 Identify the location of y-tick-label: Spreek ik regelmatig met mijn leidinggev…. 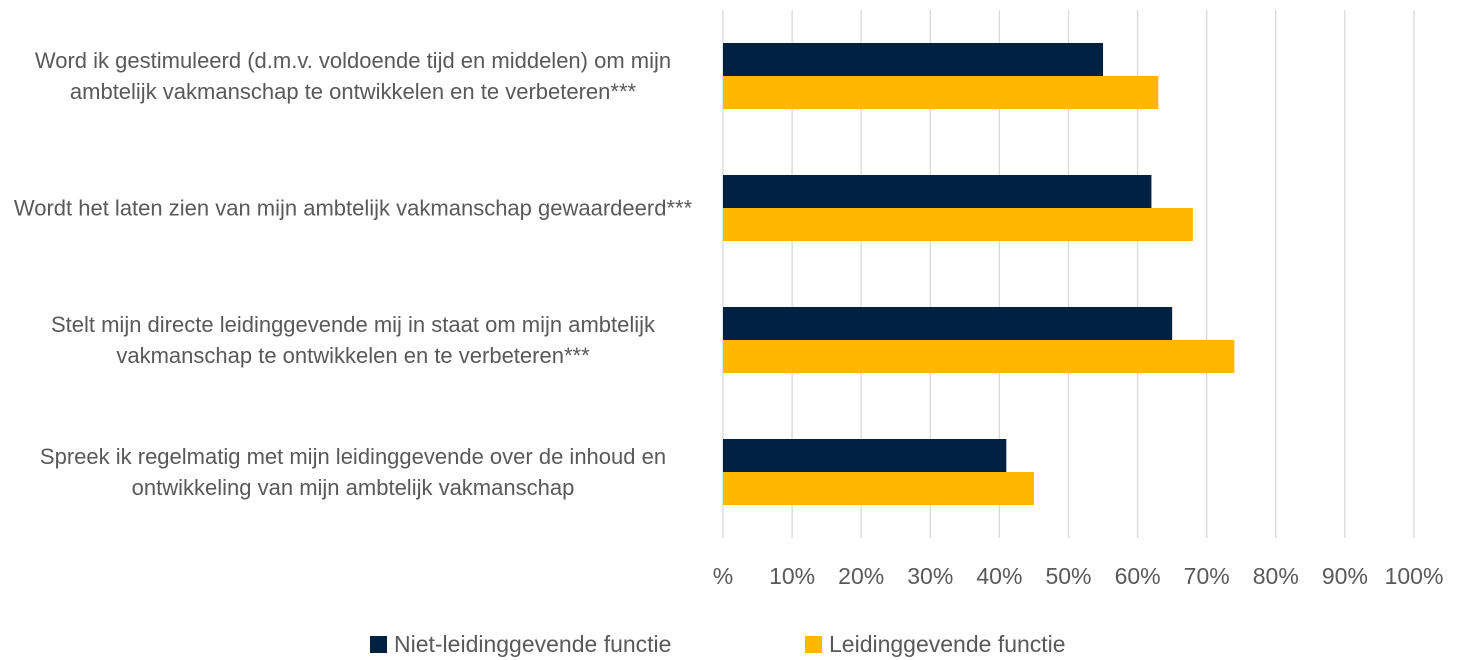
(353, 472).